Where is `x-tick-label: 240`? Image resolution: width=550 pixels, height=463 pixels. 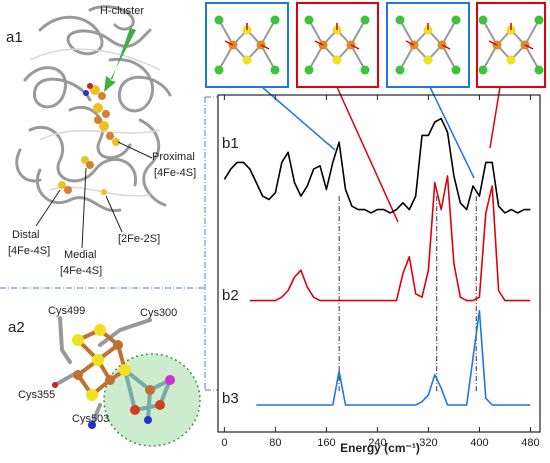
x-tick-label: 240 is located at coordinates (377, 443).